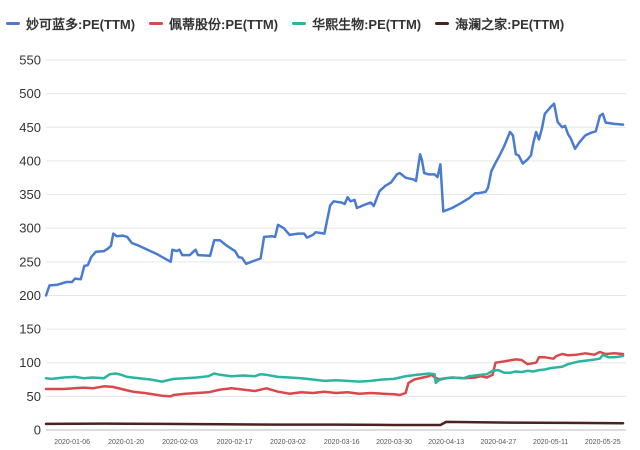 The width and height of the screenshot is (640, 450). Describe the element at coordinates (30, 127) in the screenshot. I see `y-tick-label: 450` at that location.